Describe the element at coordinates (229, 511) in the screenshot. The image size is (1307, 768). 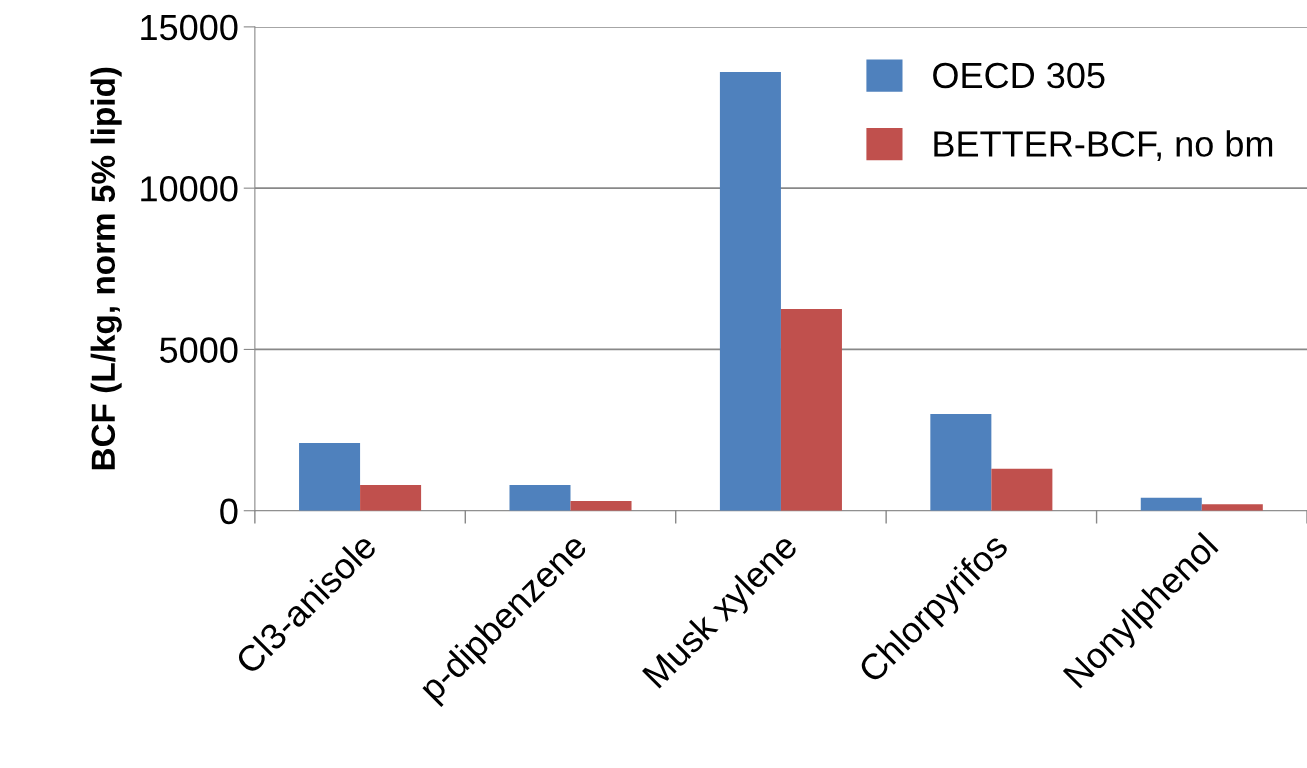
I see `y-tick-label: 0` at that location.